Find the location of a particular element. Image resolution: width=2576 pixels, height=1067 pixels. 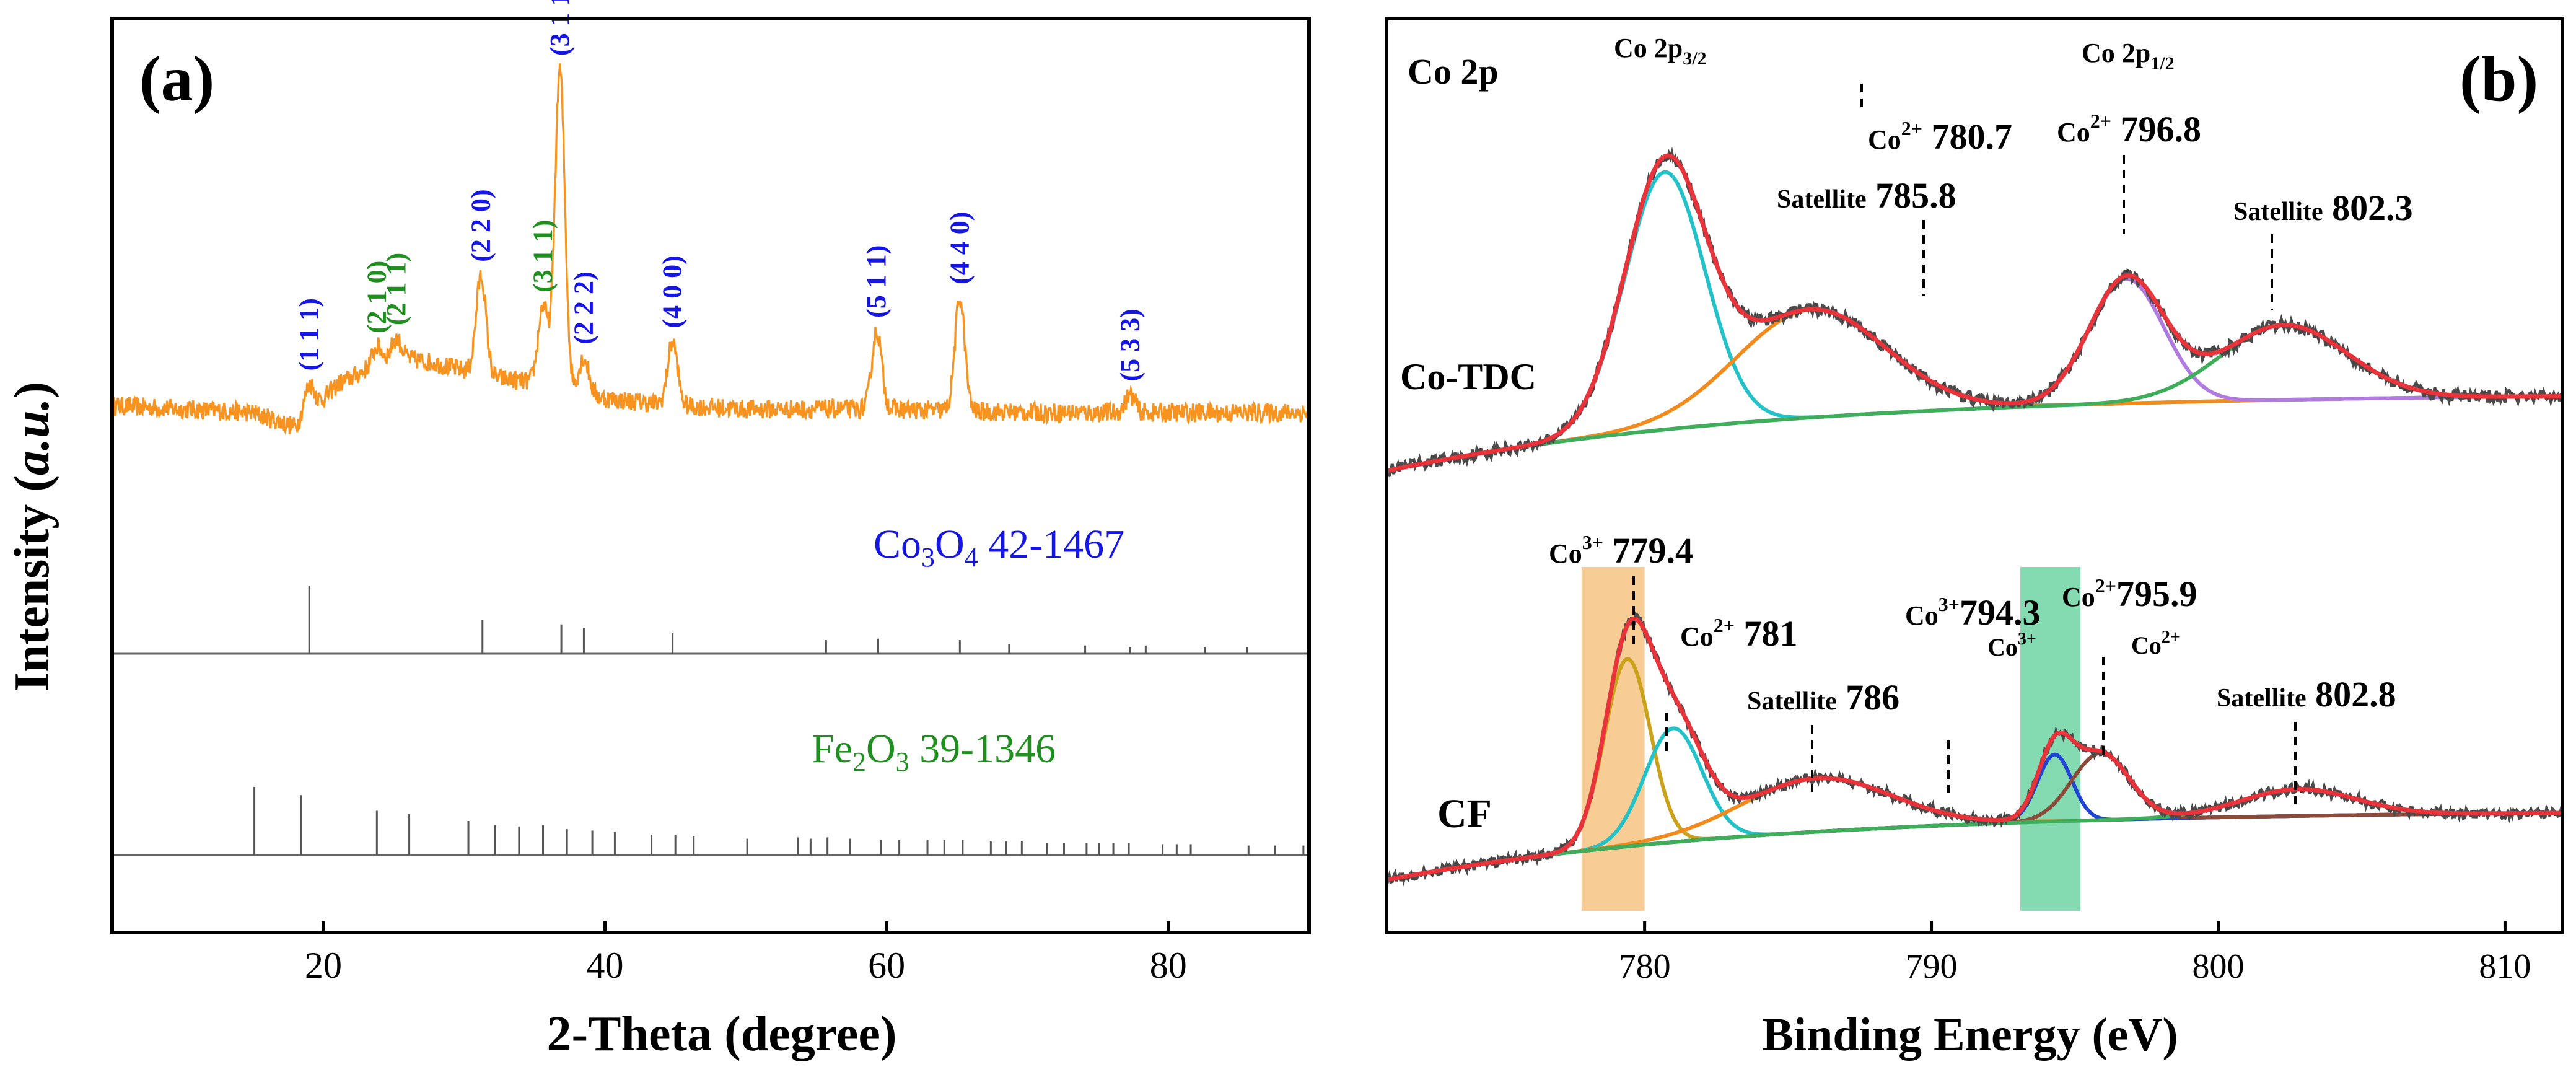

panel-b-sample-cf-label: CF is located at coordinates (1464, 813).